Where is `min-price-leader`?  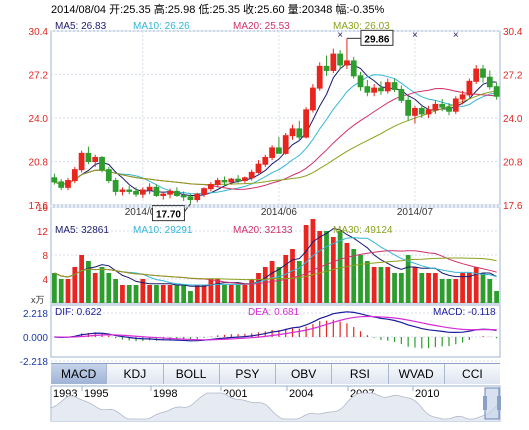
min-price-leader is located at coordinates (187, 207).